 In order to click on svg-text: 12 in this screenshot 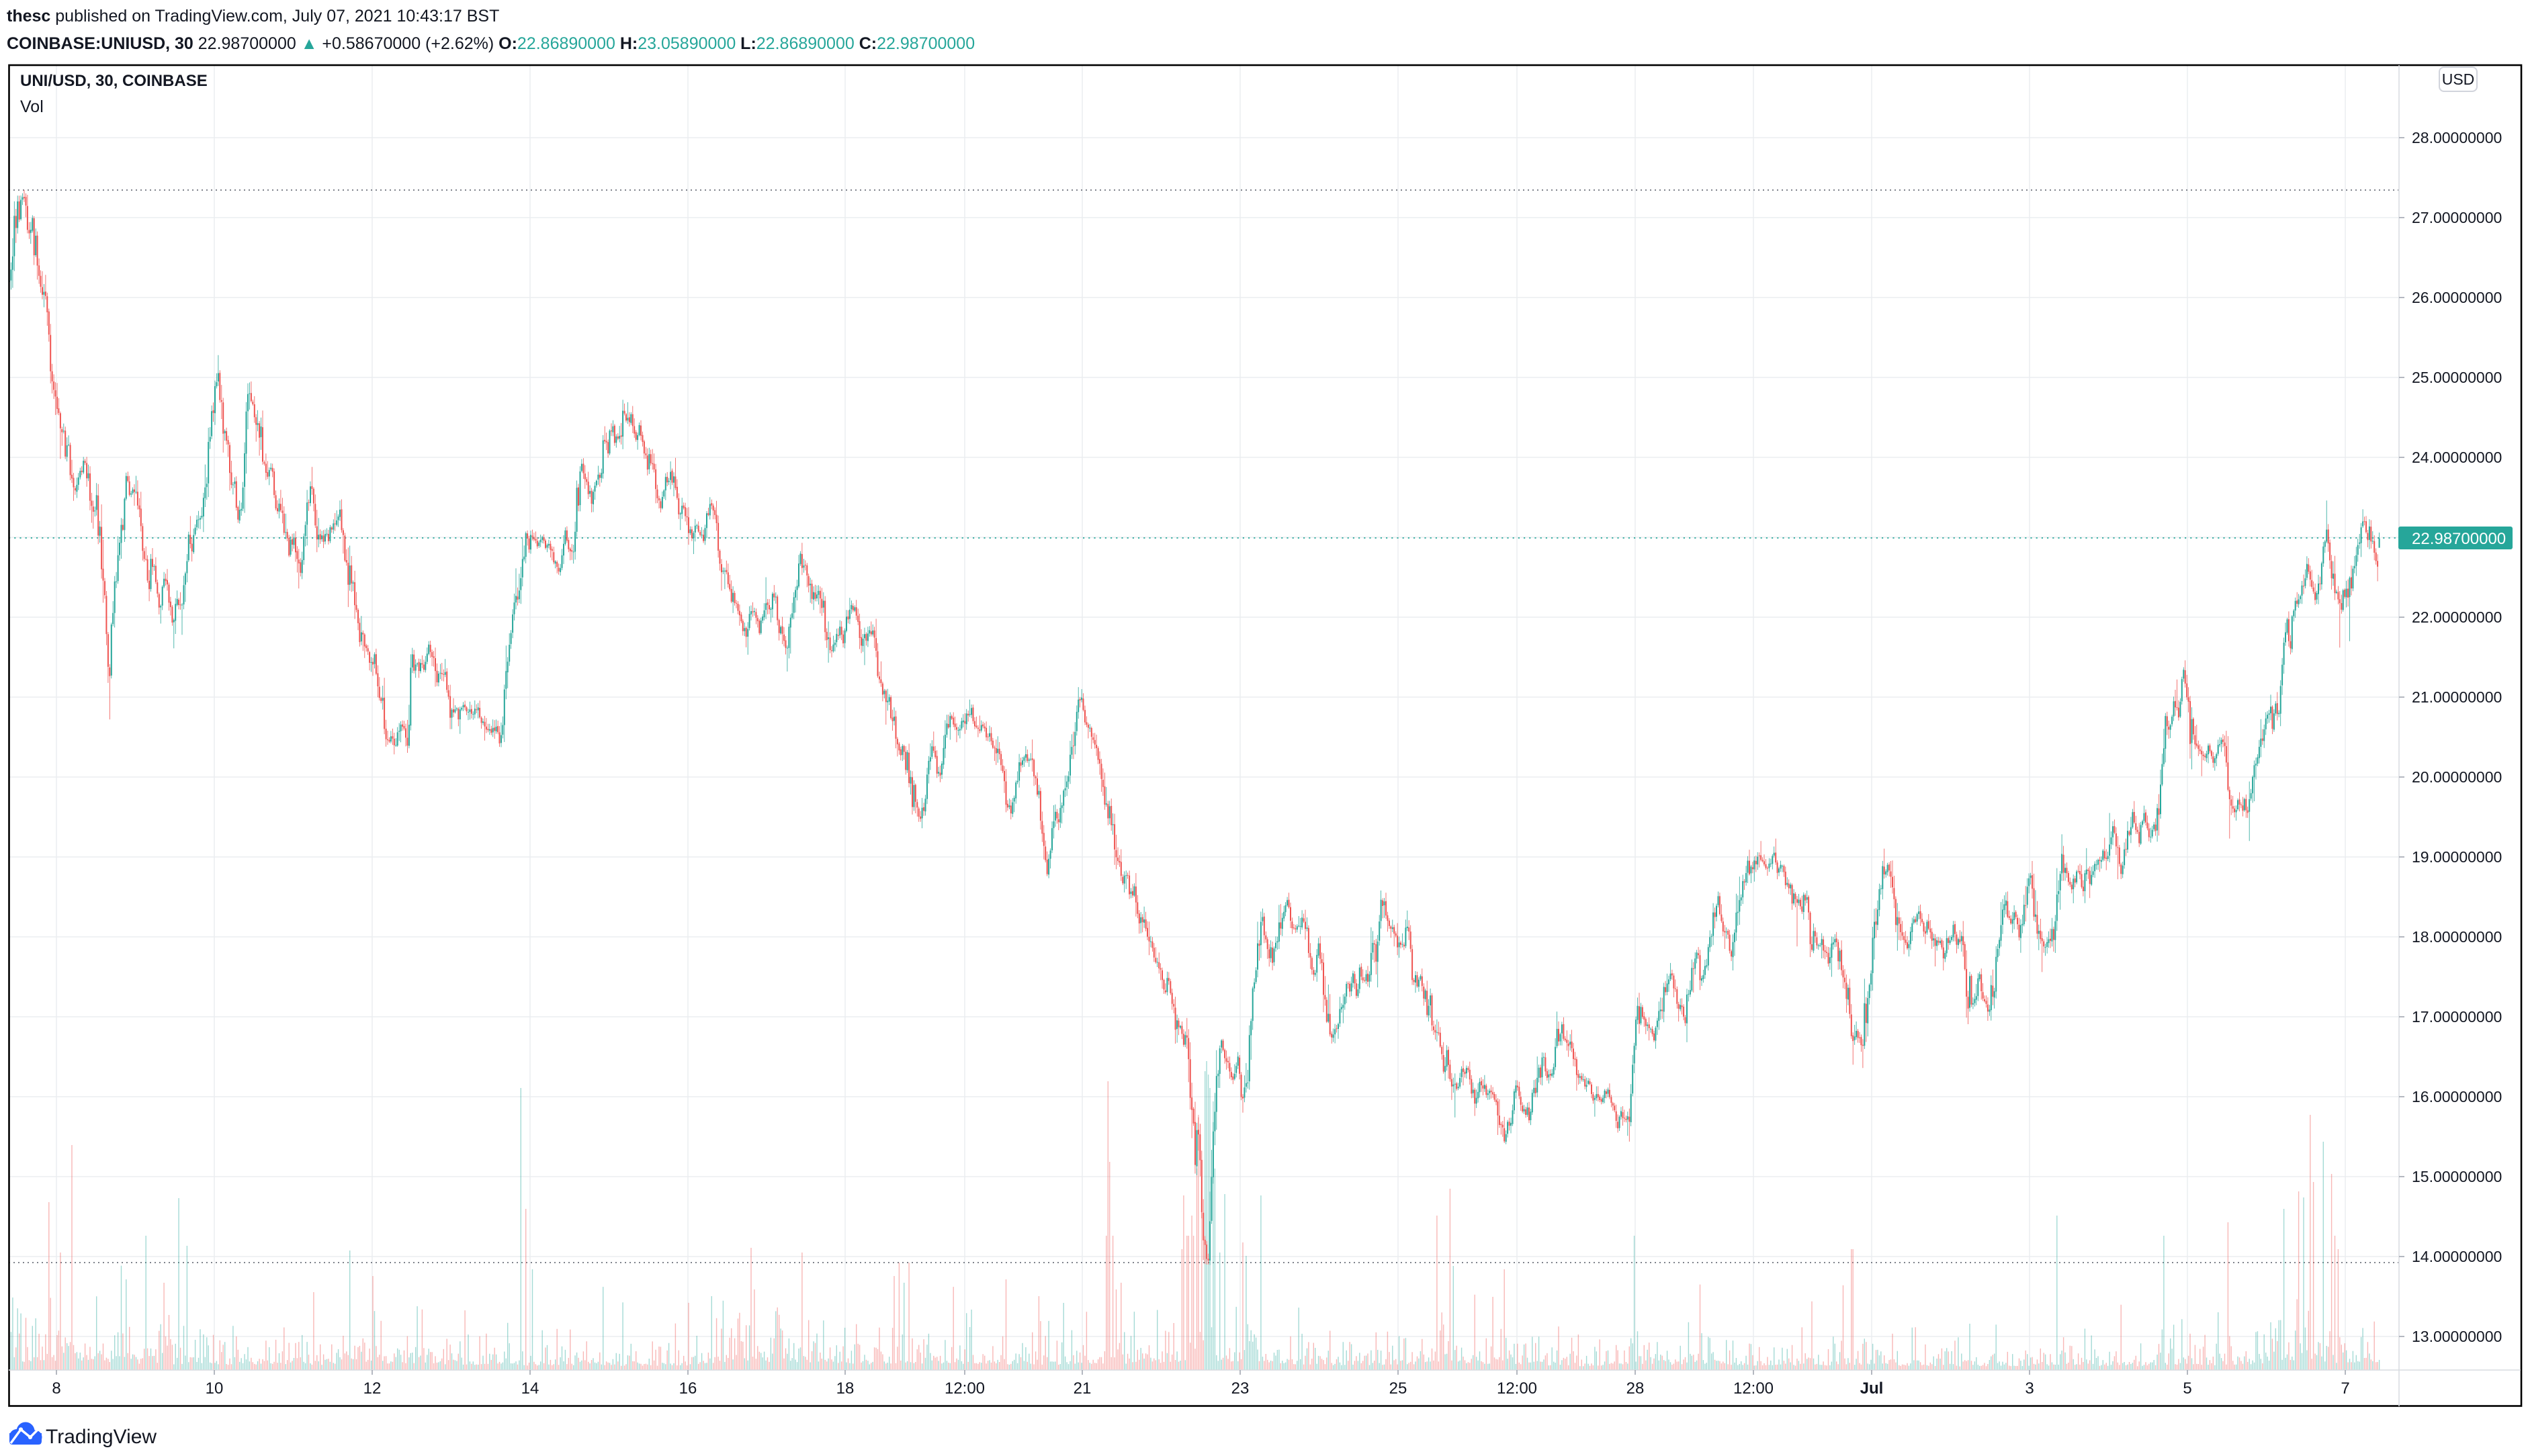, I will do `click(372, 1388)`.